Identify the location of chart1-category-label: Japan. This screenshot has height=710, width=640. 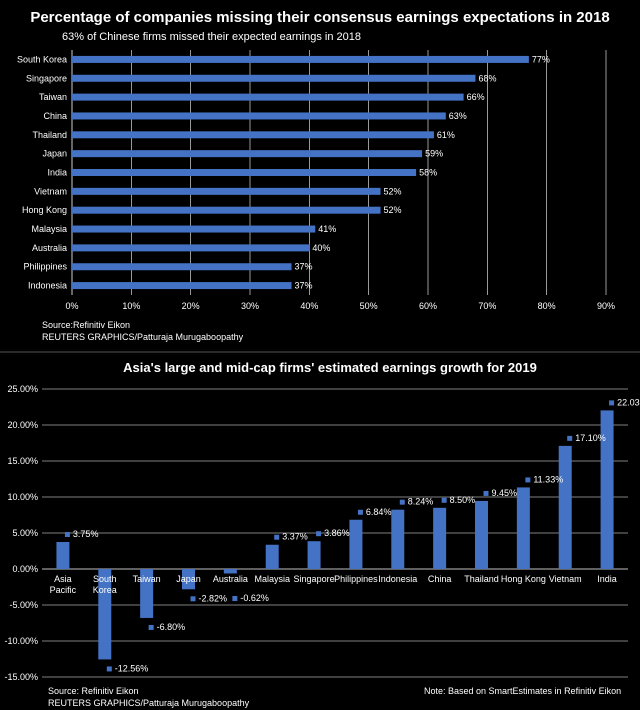
(54, 154).